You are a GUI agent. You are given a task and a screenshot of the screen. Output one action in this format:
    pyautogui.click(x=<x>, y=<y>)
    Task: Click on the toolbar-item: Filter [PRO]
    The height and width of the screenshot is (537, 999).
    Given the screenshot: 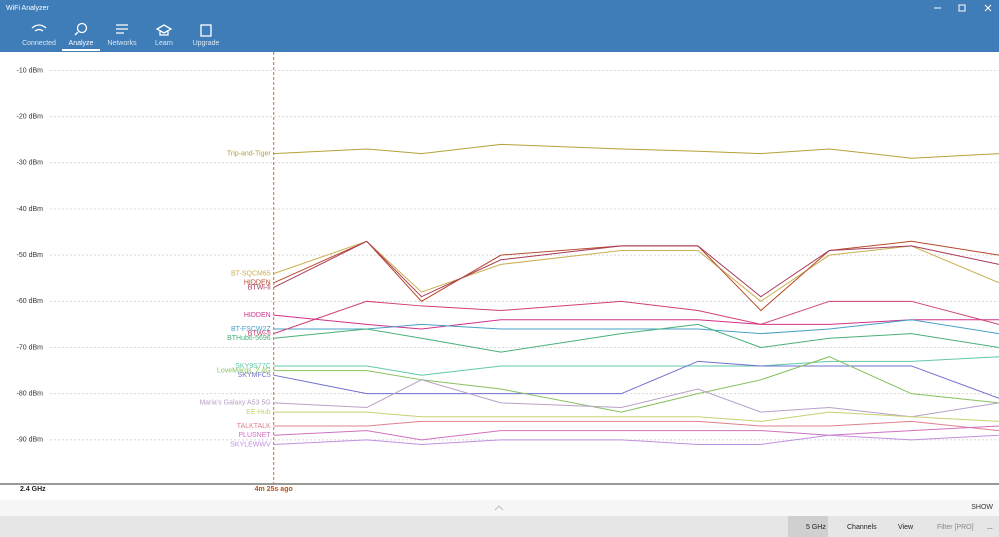 What is the action you would take?
    pyautogui.click(x=955, y=527)
    